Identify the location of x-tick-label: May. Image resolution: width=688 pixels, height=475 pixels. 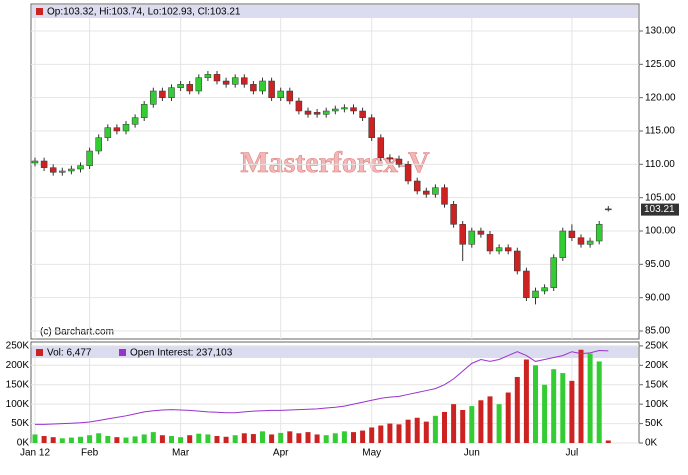
(371, 453).